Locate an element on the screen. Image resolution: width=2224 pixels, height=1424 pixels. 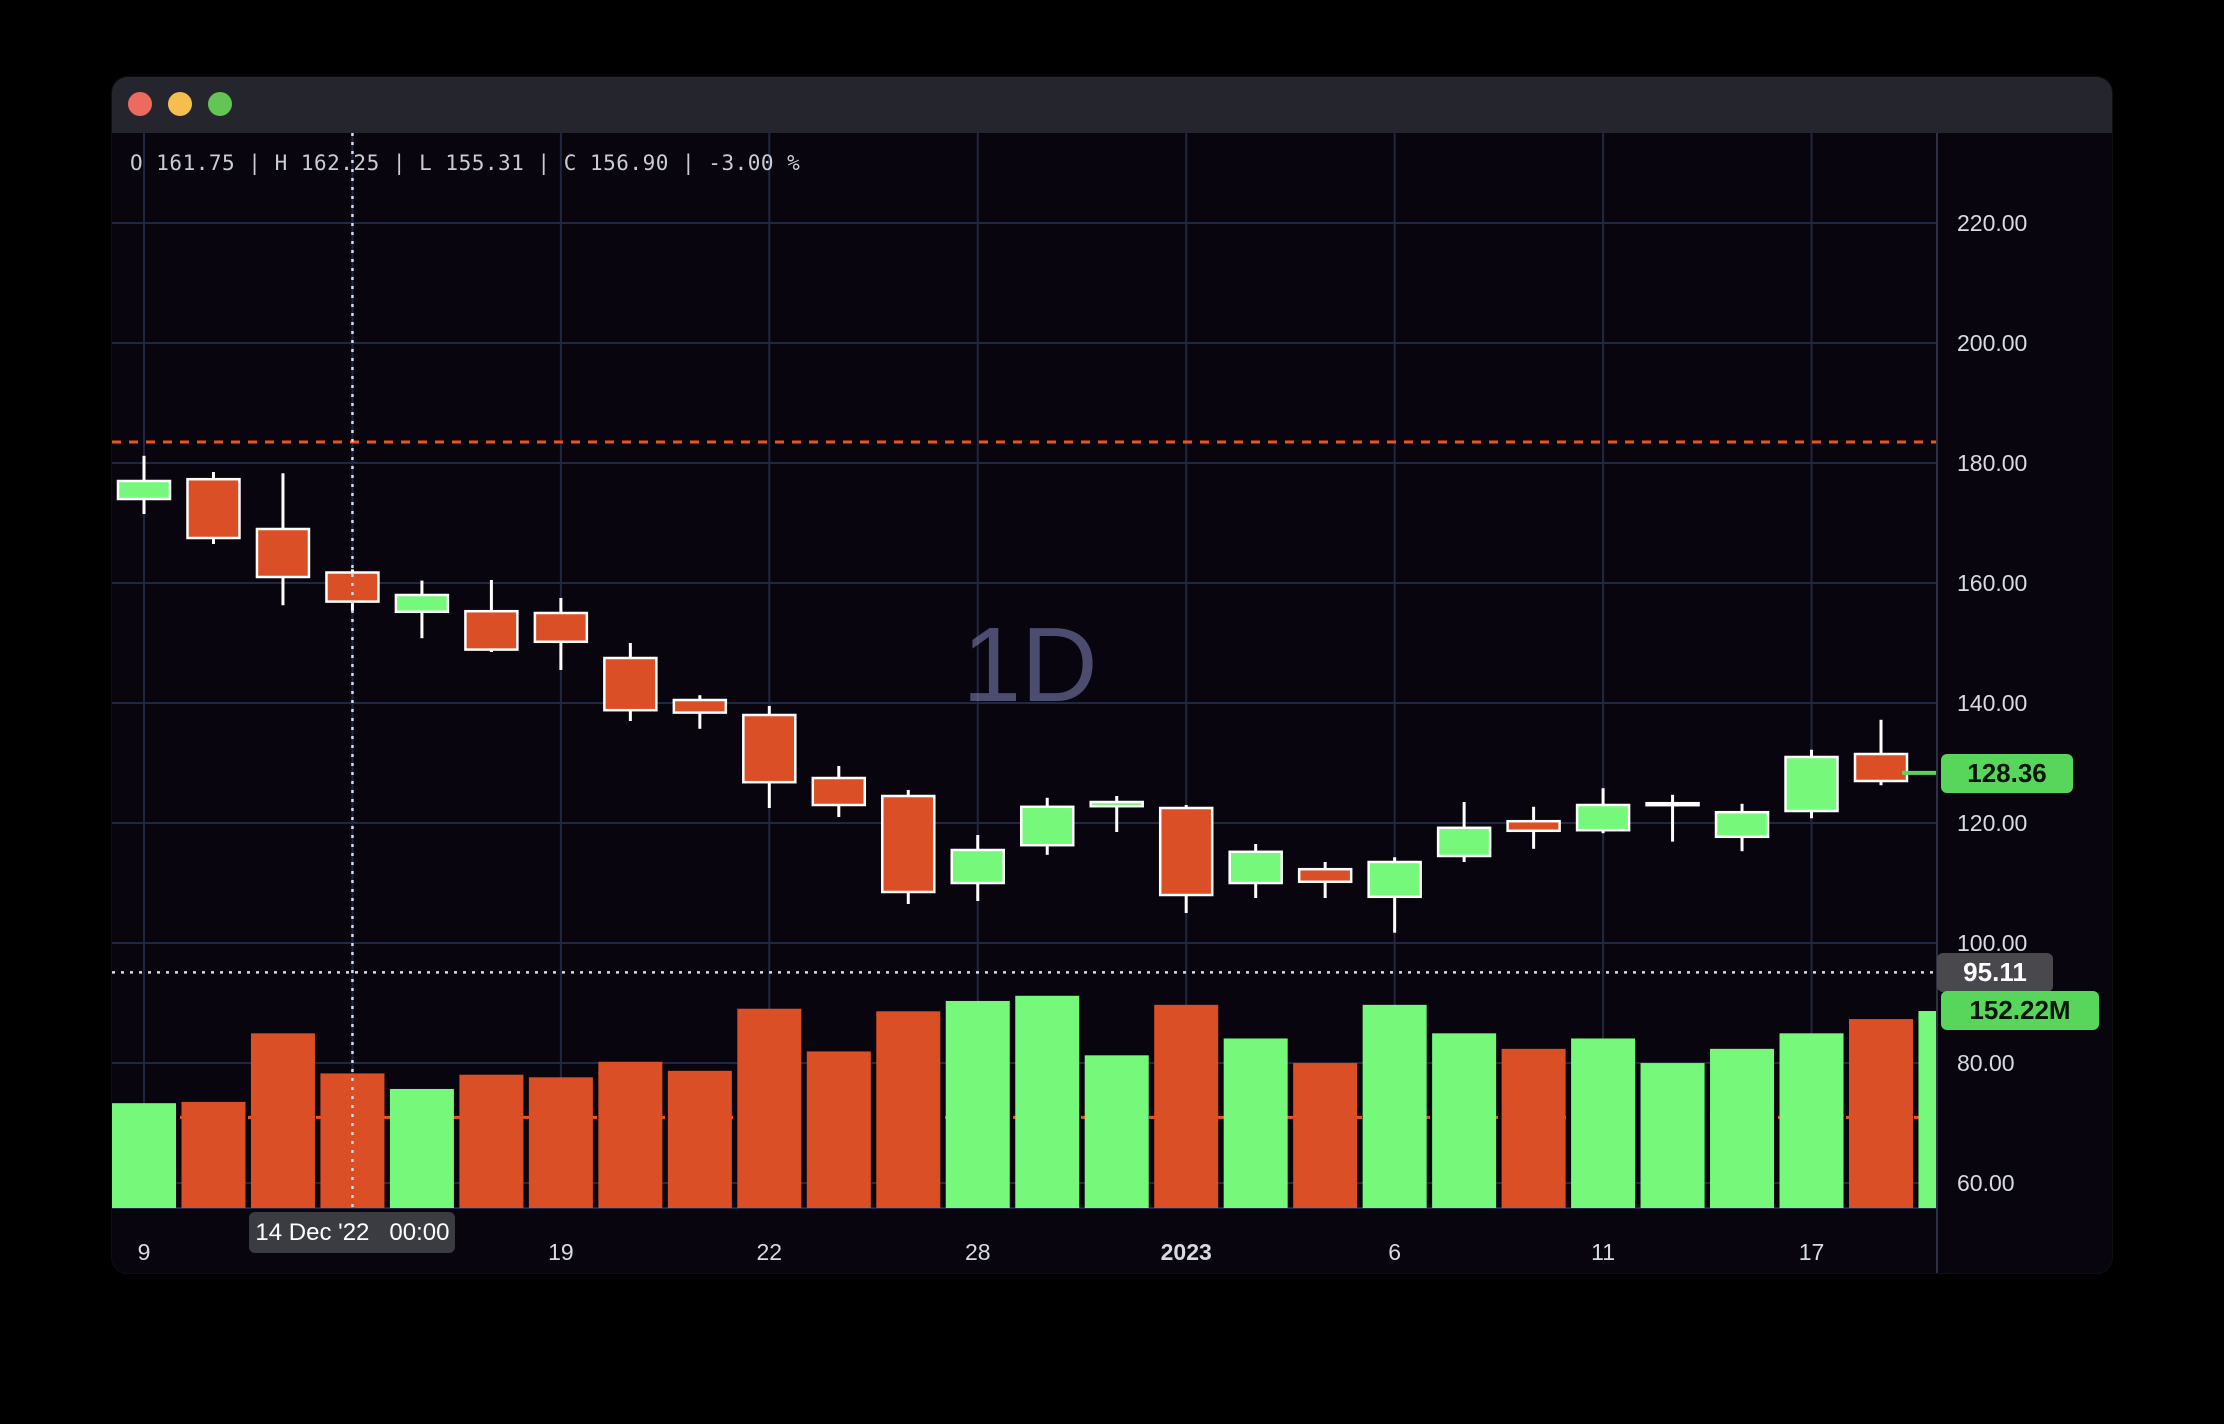
price-axis-label: 60.00 is located at coordinates (1986, 1183).